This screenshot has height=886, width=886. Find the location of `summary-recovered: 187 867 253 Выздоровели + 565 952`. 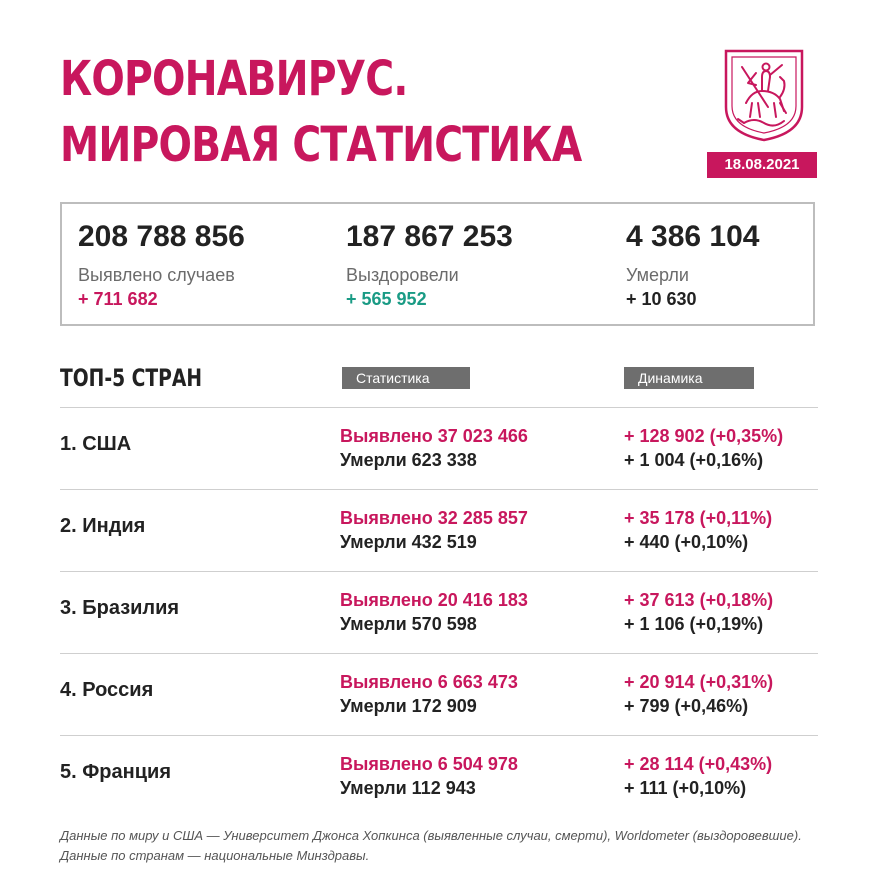

summary-recovered: 187 867 253 Выздоровели + 565 952 is located at coordinates (429, 264).